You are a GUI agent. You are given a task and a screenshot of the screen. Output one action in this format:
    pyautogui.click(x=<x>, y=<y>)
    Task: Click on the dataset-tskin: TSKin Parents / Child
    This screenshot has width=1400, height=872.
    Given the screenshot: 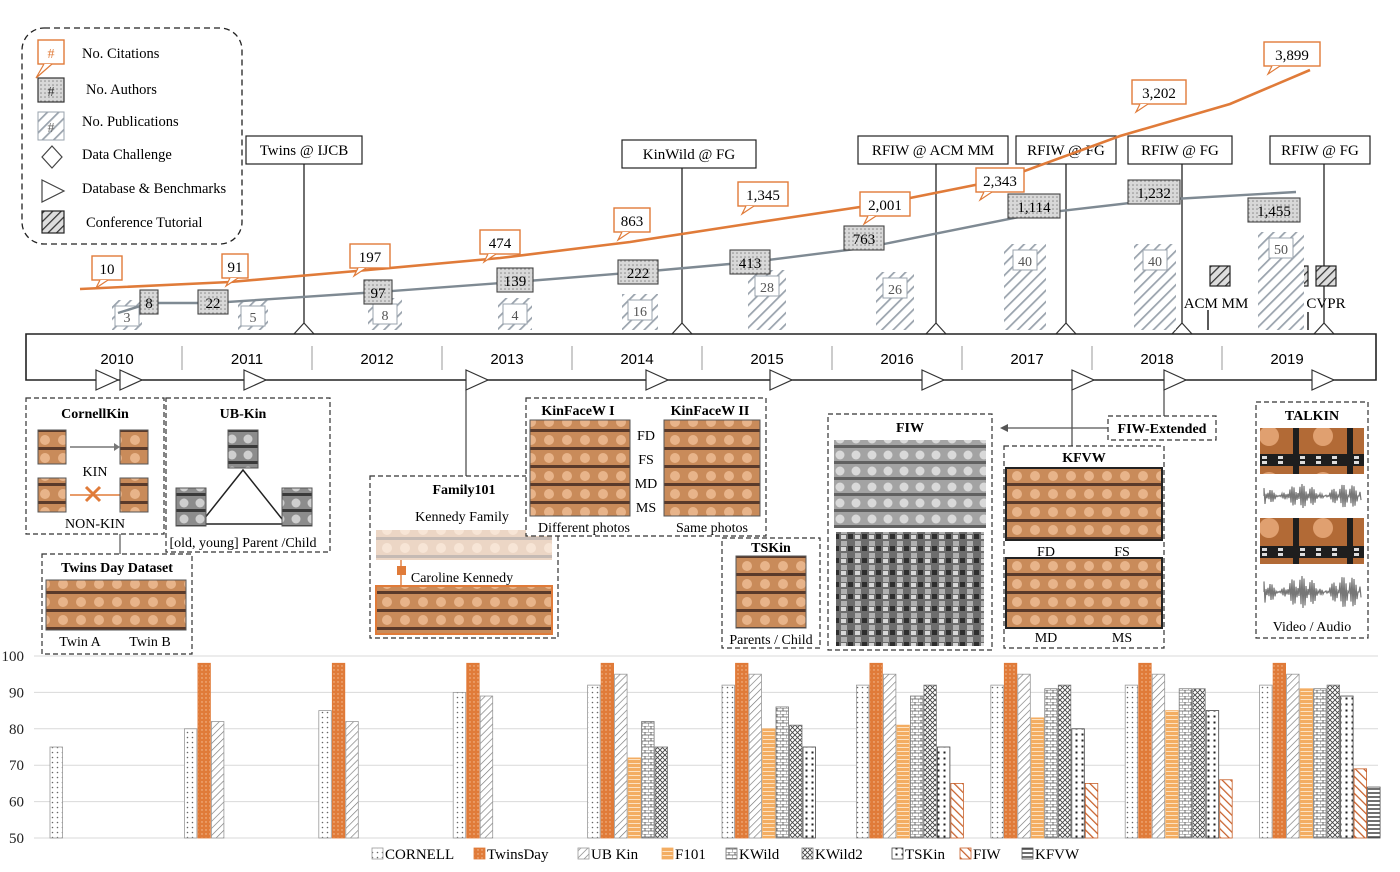 What is the action you would take?
    pyautogui.click(x=771, y=593)
    